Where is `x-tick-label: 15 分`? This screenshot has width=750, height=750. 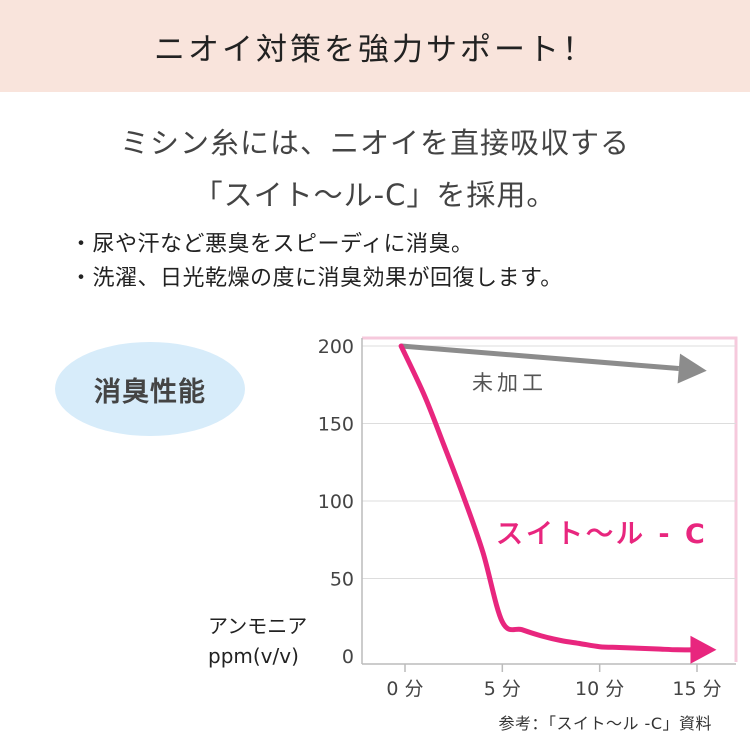
x-tick-label: 15 分 is located at coordinates (696, 689).